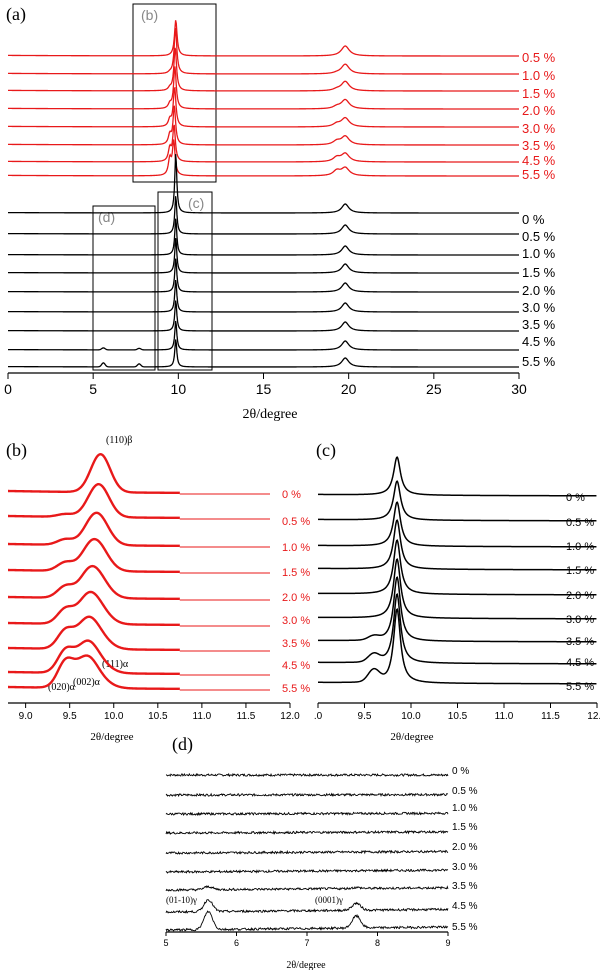 Image resolution: width=600 pixels, height=970 pixels. I want to click on panel-c-series-label: 4.5 %, so click(580, 663).